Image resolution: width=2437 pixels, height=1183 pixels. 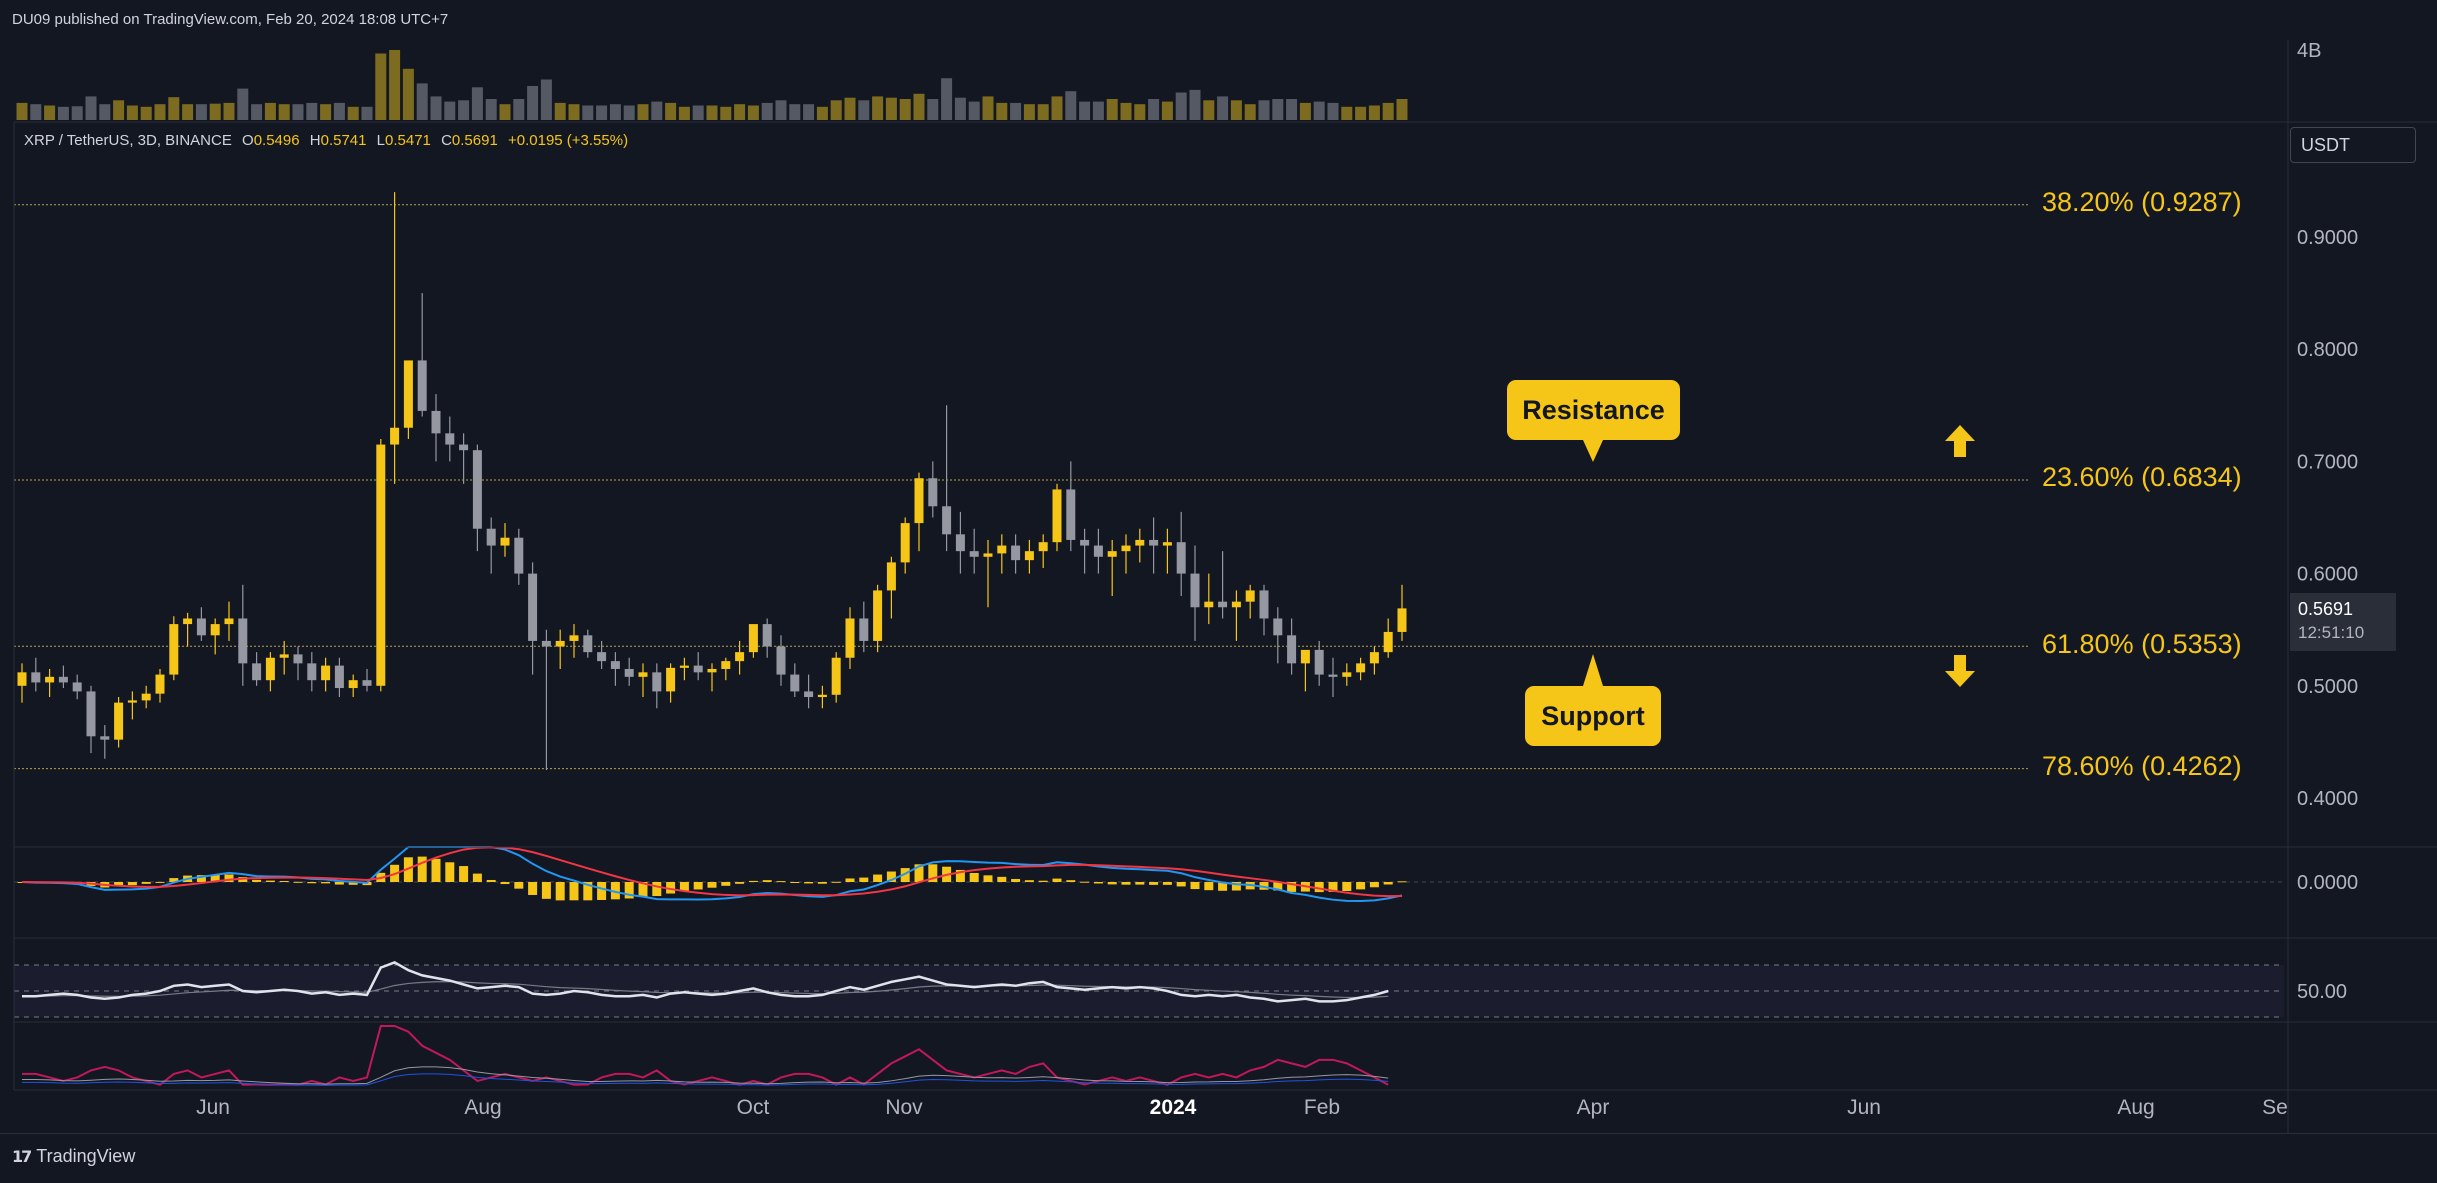 I want to click on signal-line, so click(x=712, y=872).